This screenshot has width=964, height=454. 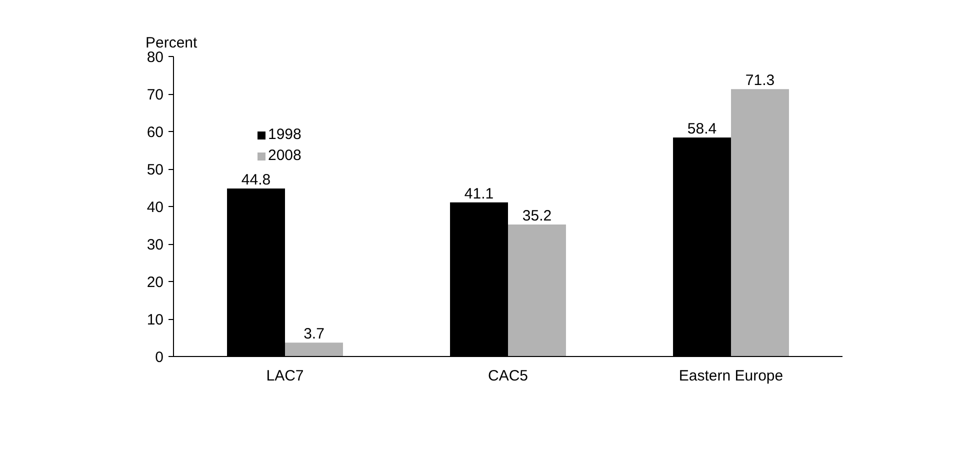 I want to click on y-tick-label: 0, so click(x=159, y=357).